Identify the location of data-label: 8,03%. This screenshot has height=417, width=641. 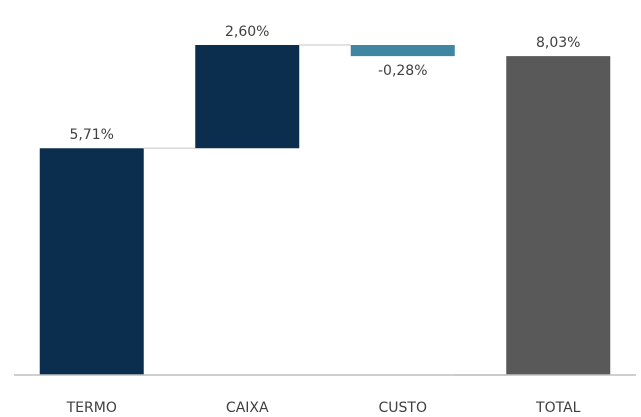
(558, 43).